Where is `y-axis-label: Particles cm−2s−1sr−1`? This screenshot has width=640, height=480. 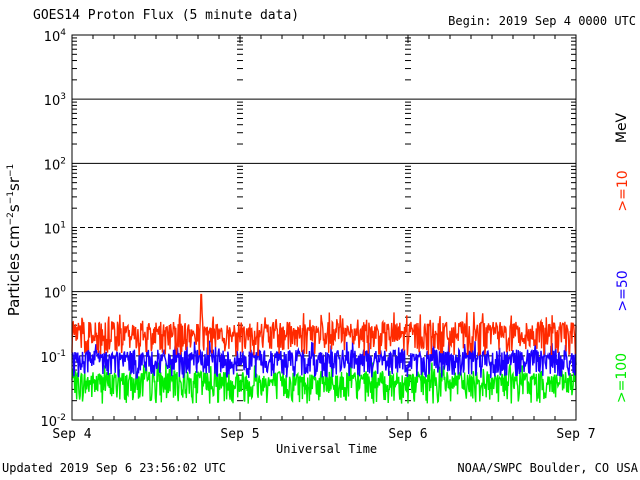 y-axis-label: Particles cm−2s−1sr−1 is located at coordinates (14, 240).